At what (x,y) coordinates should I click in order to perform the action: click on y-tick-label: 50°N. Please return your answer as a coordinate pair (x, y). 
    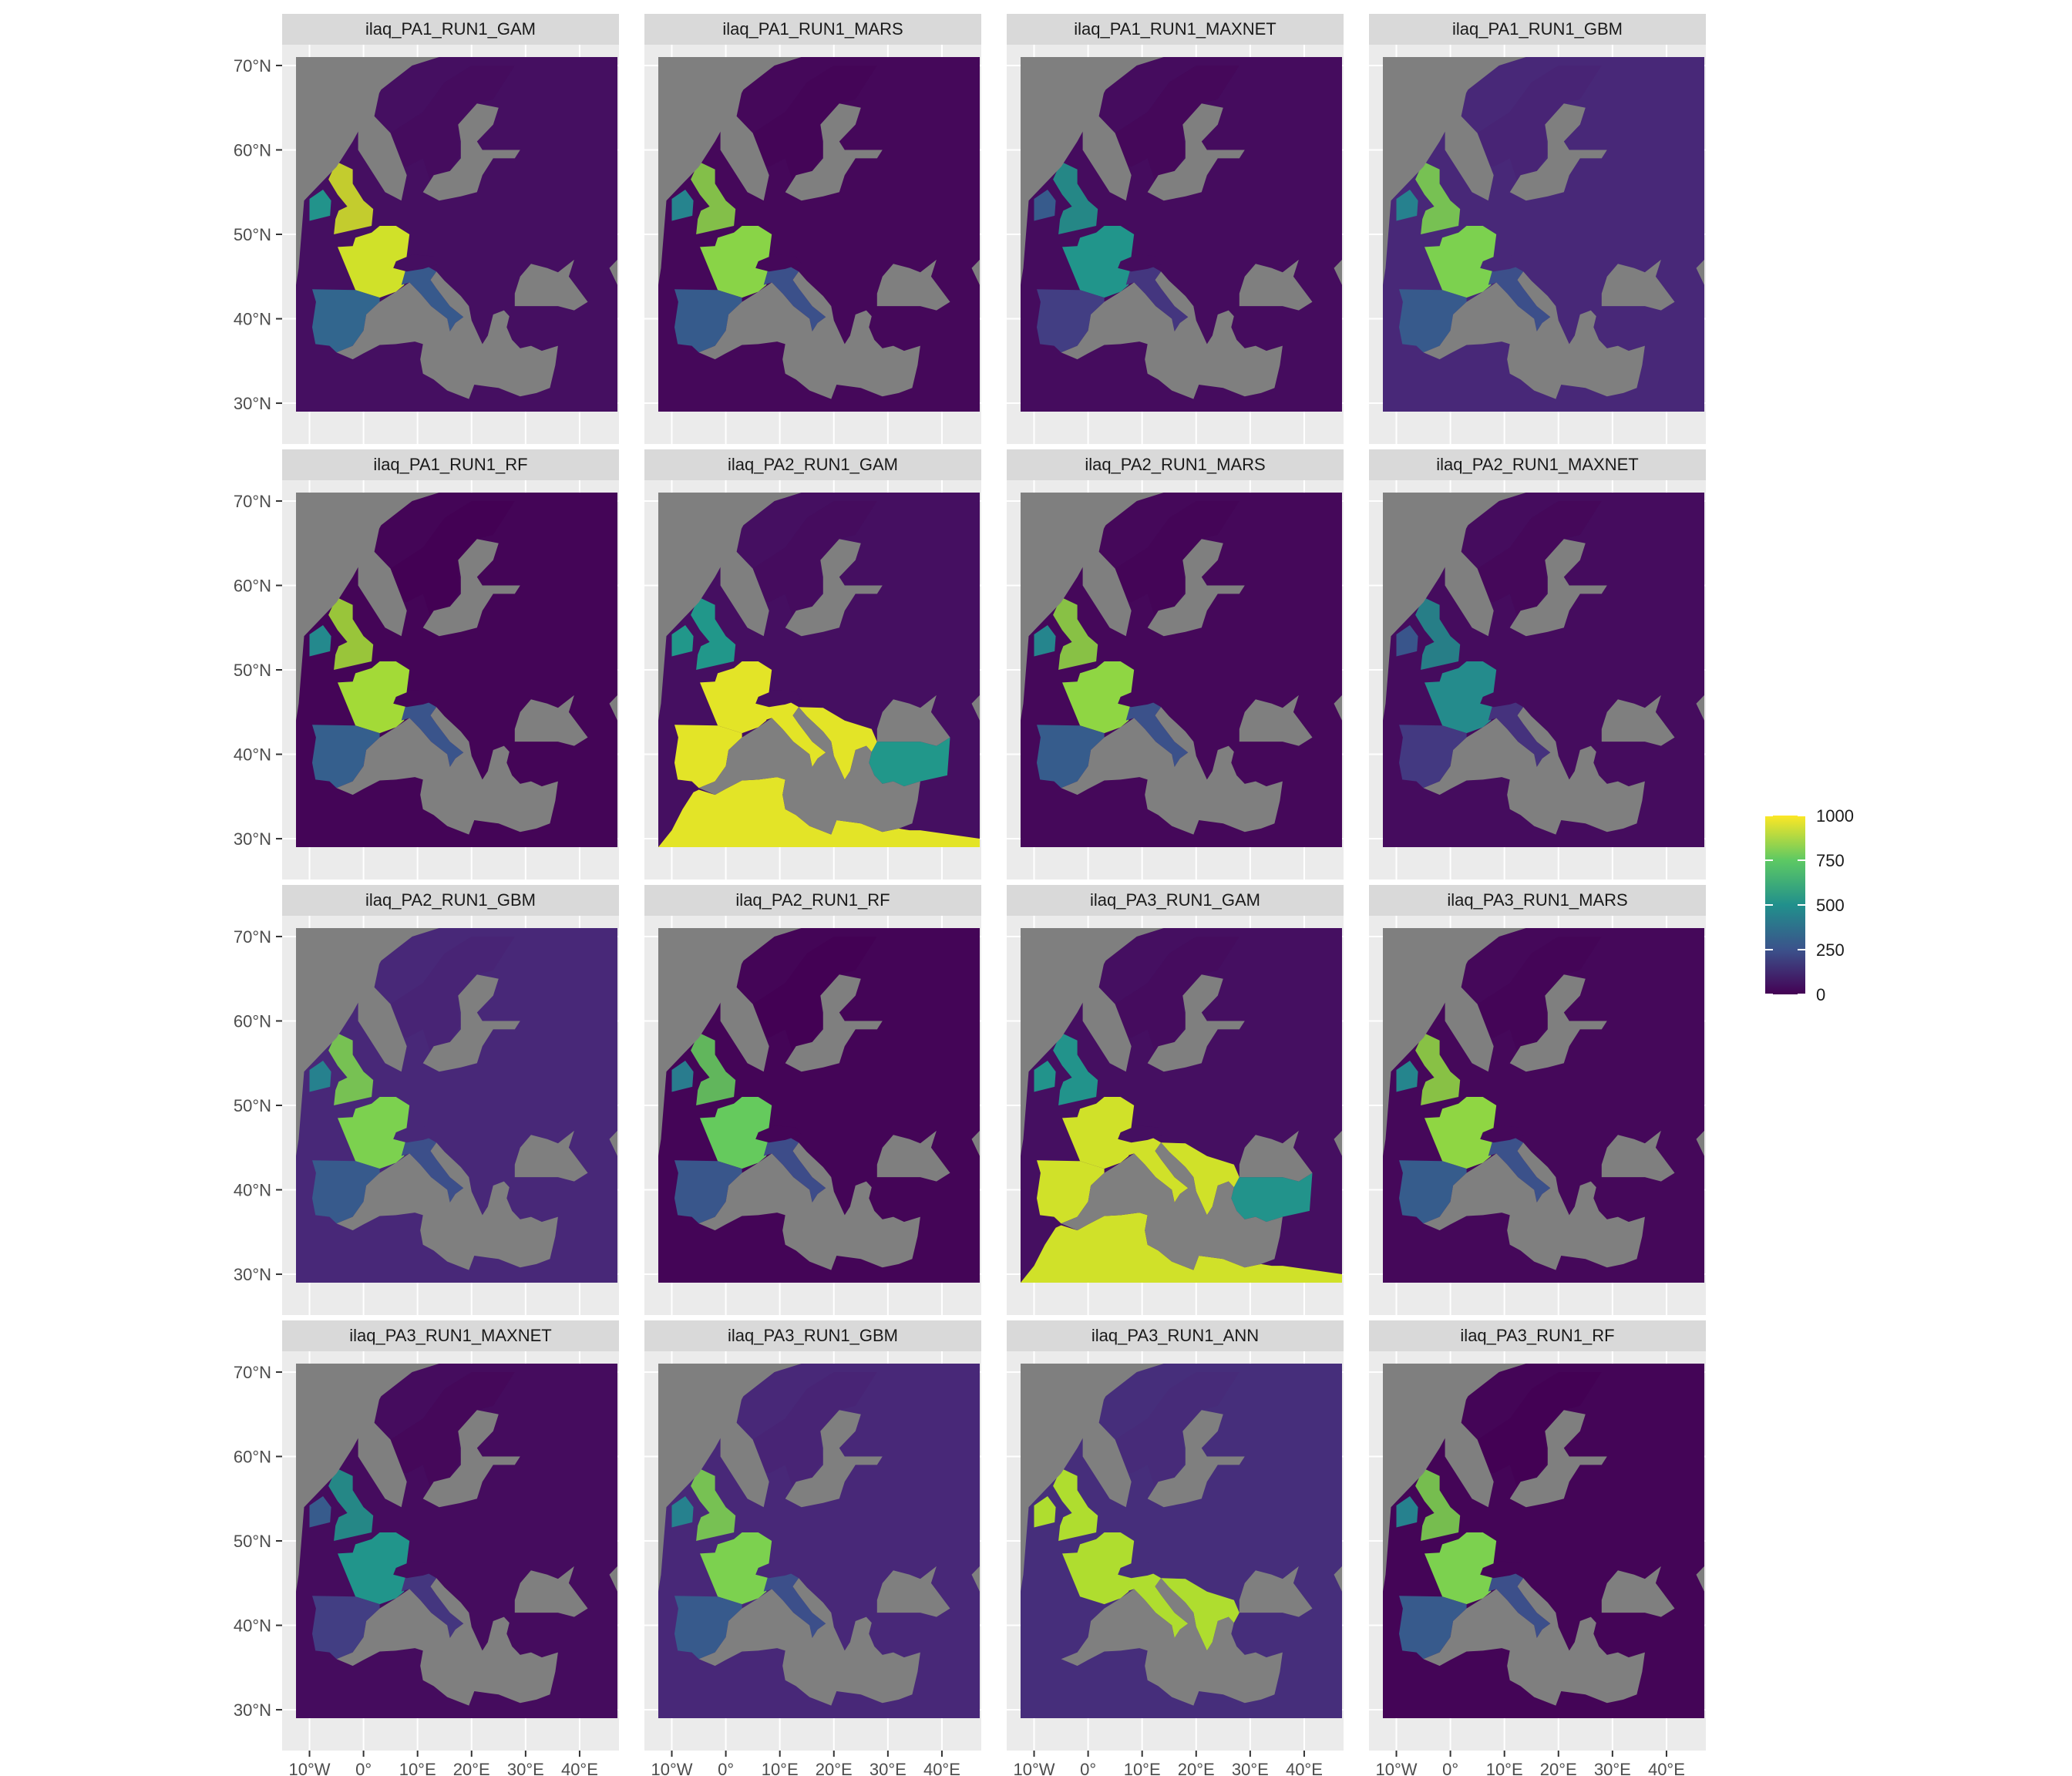
    Looking at the image, I should click on (253, 671).